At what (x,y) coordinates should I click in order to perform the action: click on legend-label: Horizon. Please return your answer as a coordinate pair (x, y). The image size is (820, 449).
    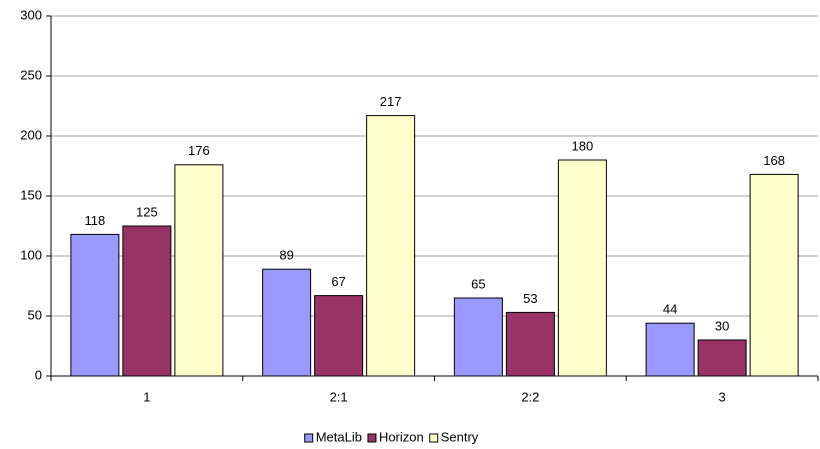
    Looking at the image, I should click on (401, 436).